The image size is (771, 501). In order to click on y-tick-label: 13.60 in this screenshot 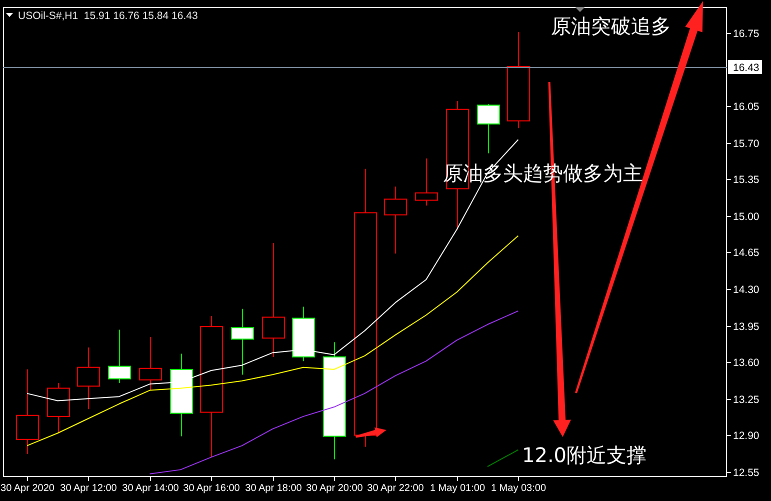, I will do `click(746, 363)`.